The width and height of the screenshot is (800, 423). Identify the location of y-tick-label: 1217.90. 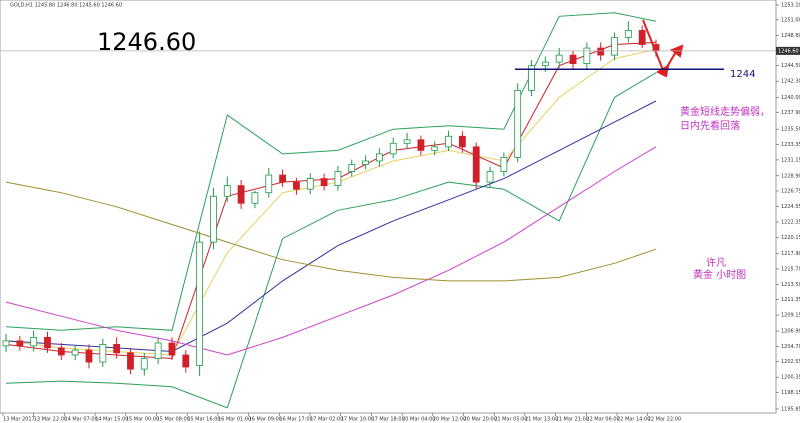
(790, 254).